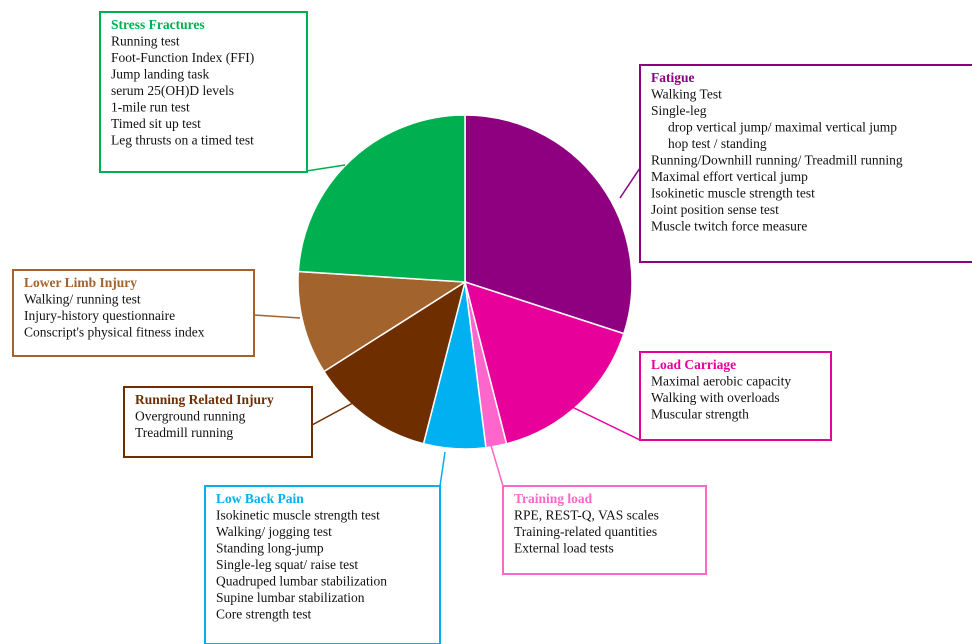  What do you see at coordinates (715, 209) in the screenshot?
I see `annotation-item: Joint position sense test` at bounding box center [715, 209].